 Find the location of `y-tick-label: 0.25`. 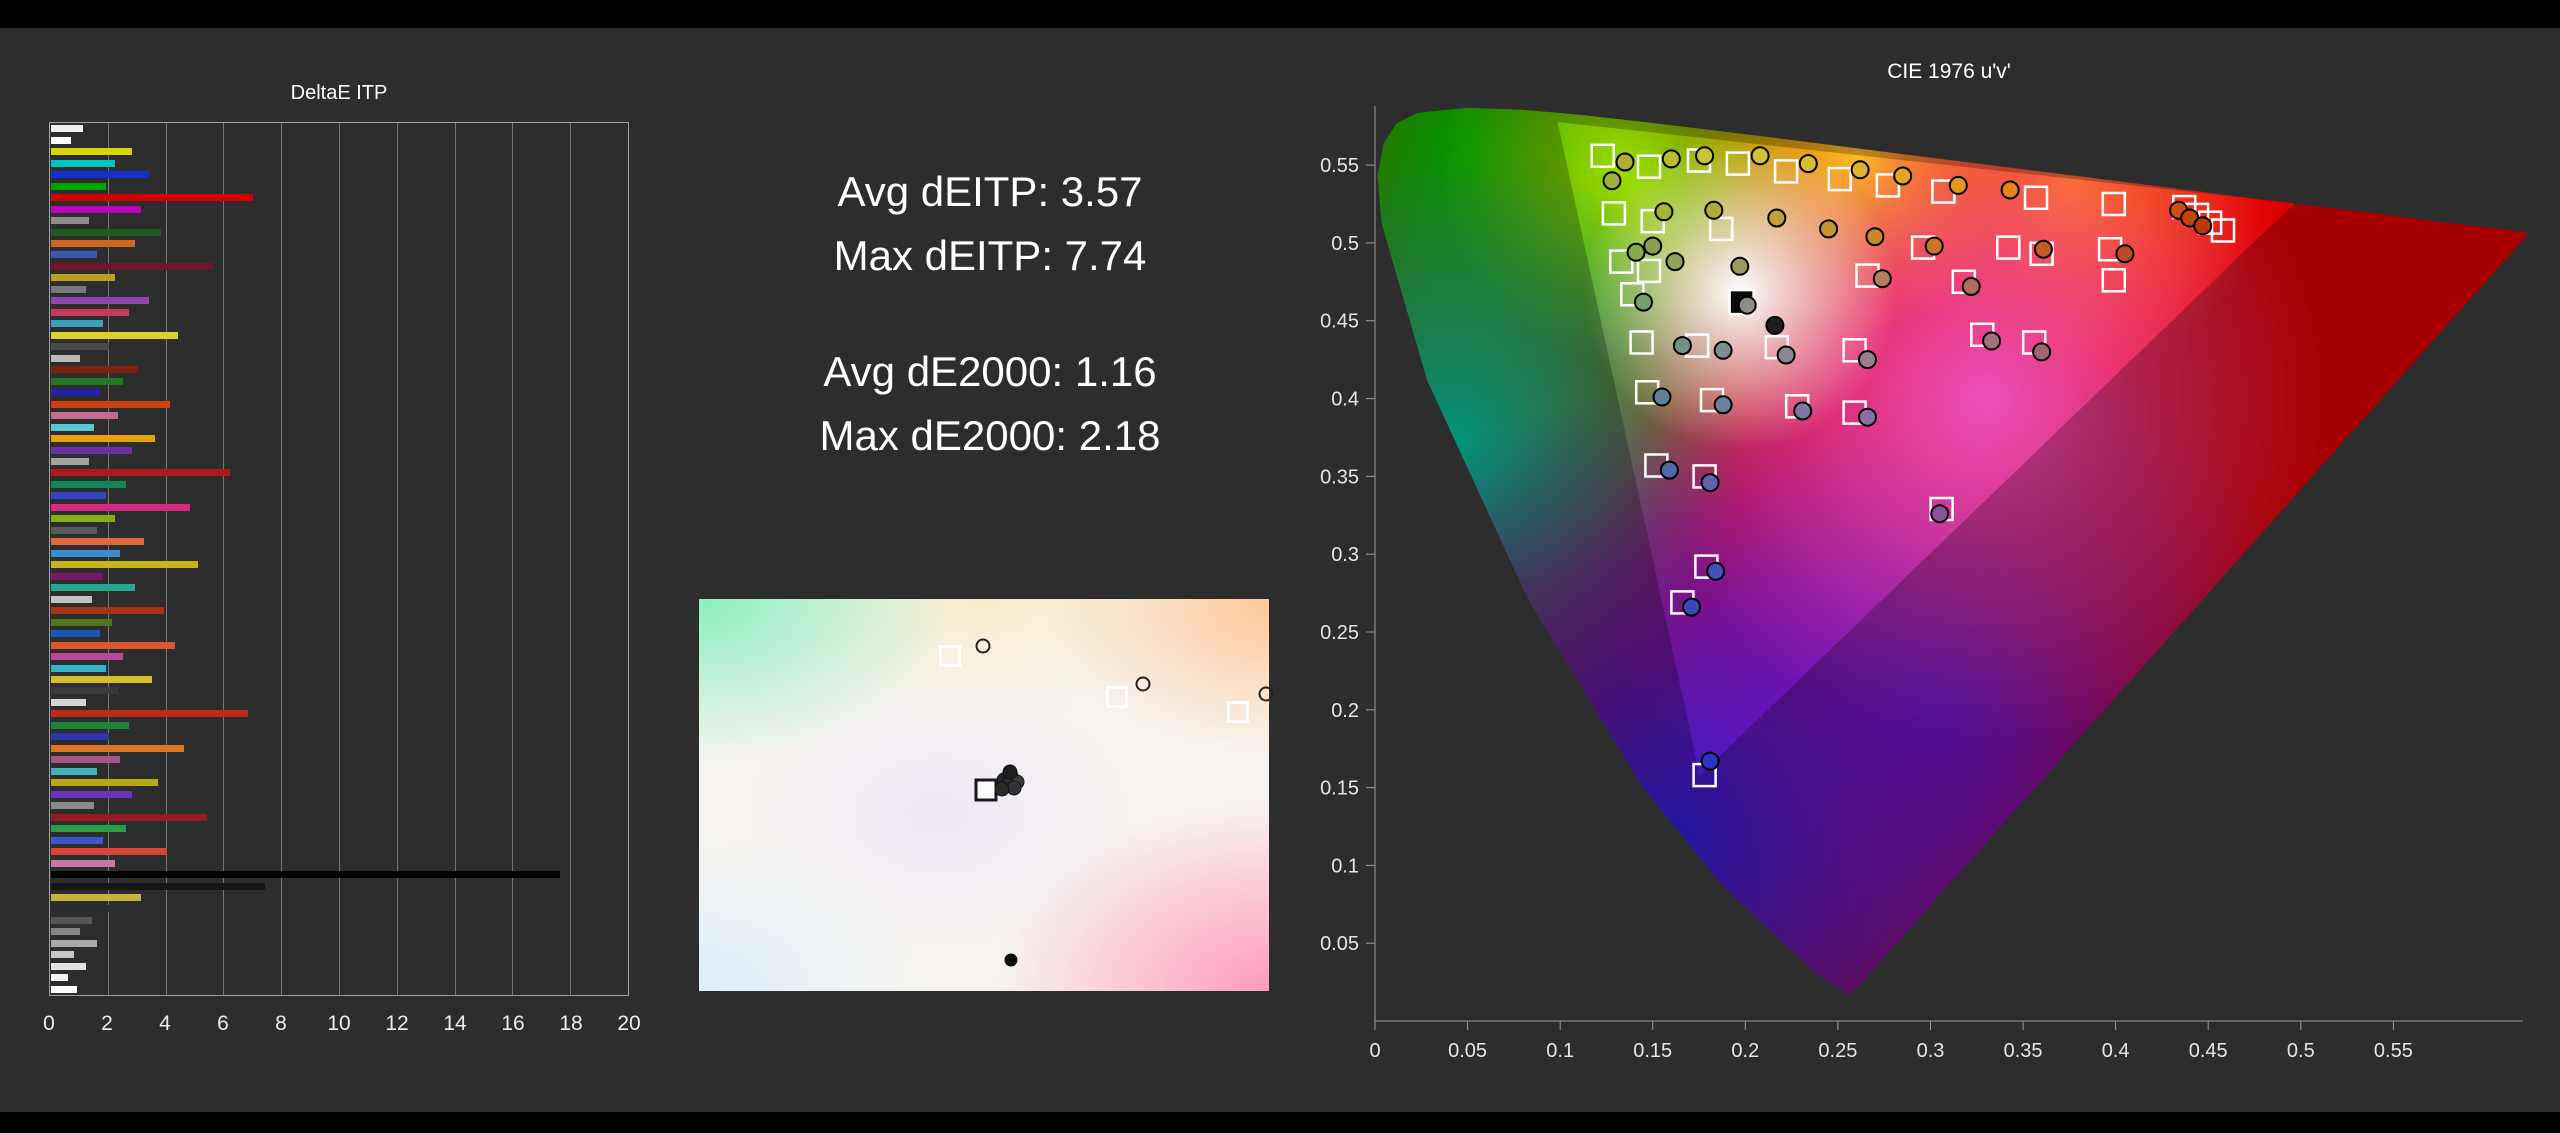

y-tick-label: 0.25 is located at coordinates (1339, 633).